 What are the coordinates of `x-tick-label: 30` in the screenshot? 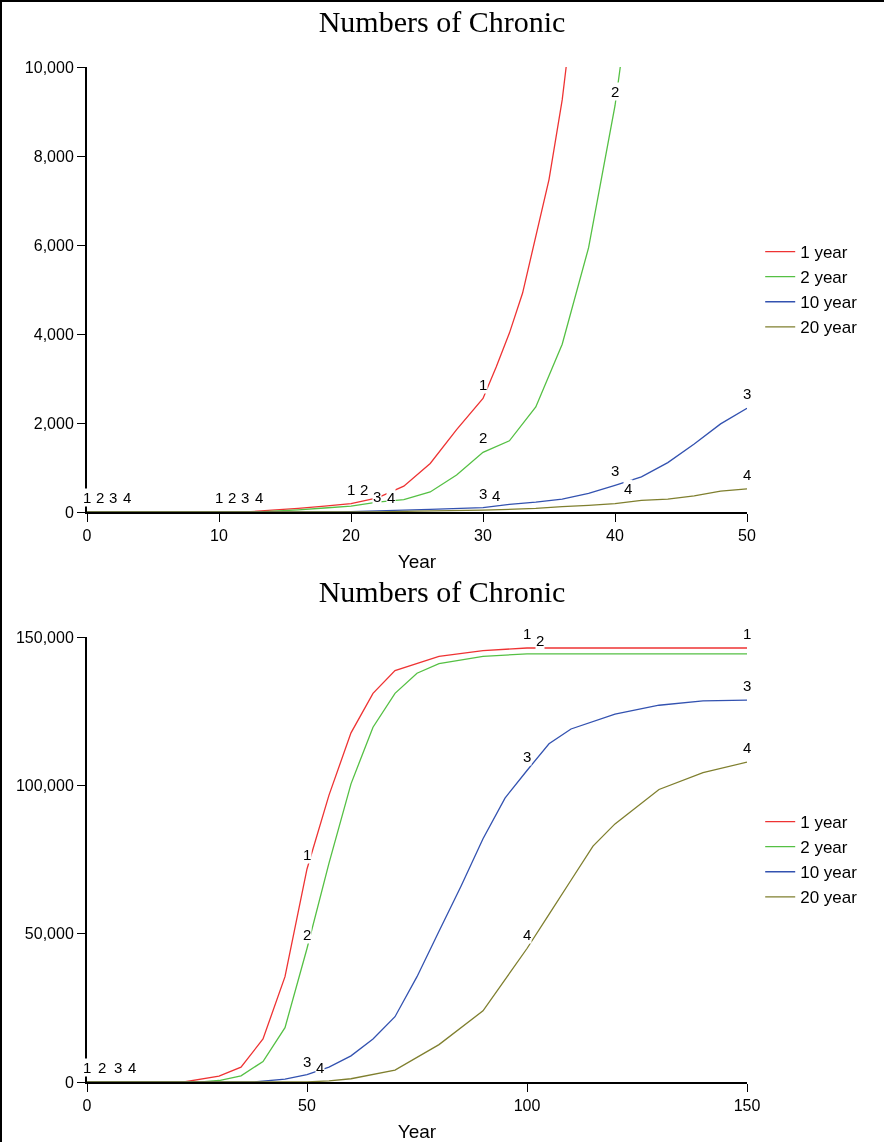 It's located at (483, 536).